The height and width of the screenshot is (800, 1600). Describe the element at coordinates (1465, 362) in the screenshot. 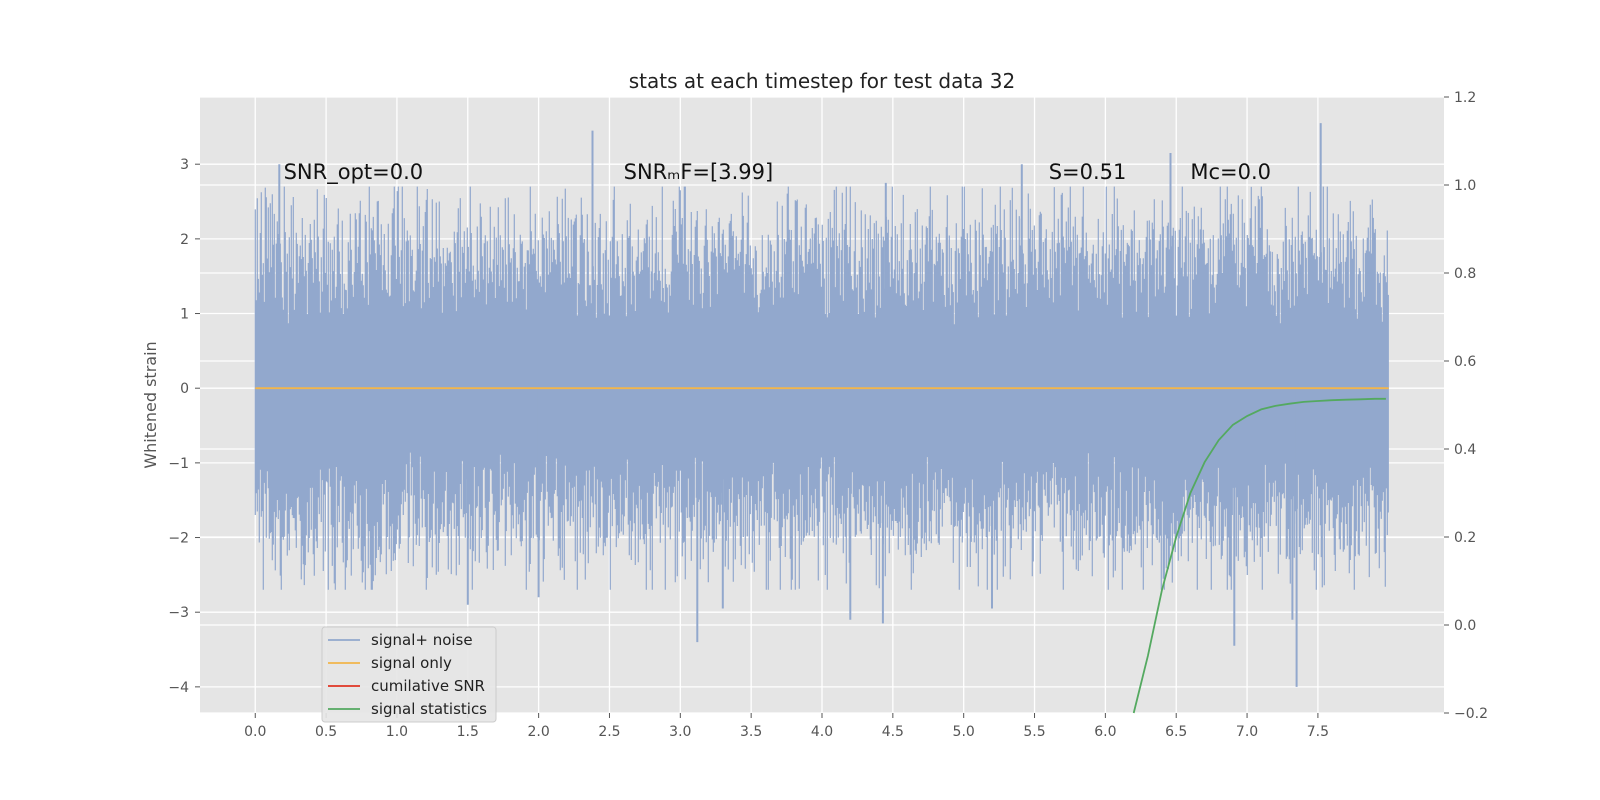

I see `y2-tick-label: 0.6` at that location.